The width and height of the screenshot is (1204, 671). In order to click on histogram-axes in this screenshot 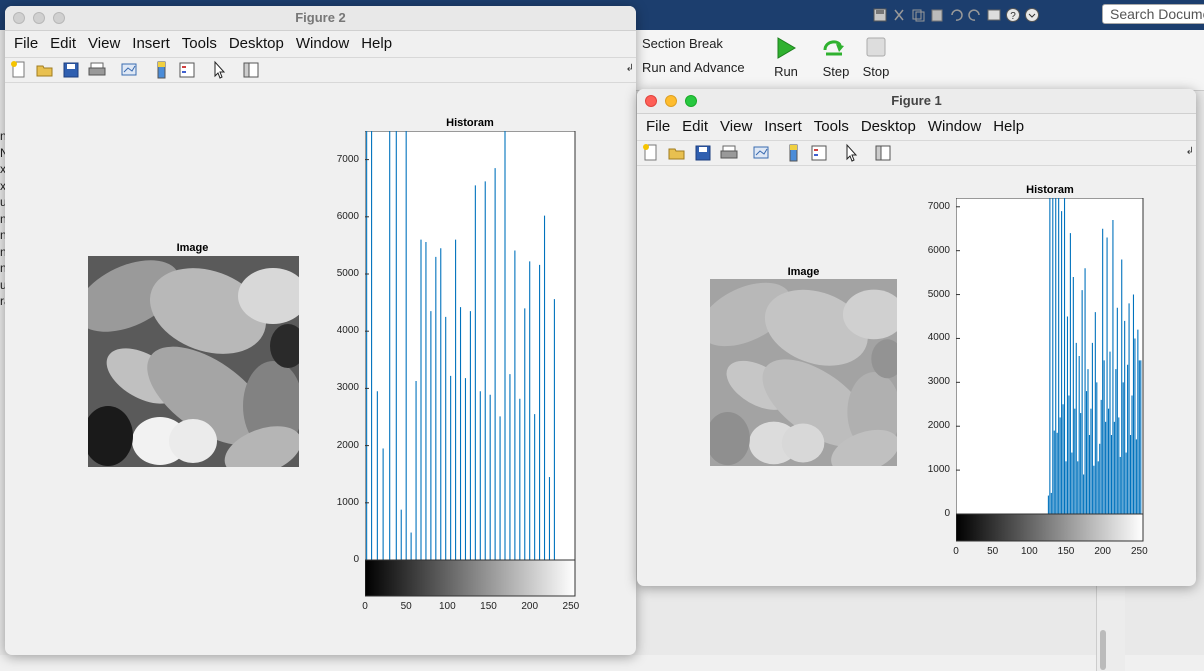, I will do `click(1050, 370)`.